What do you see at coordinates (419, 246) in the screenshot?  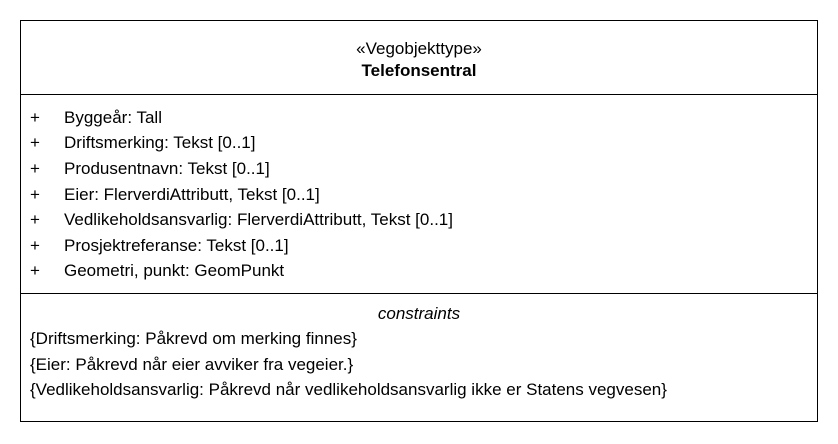 I see `attribute-row: + Prosjektreferanse: Tekst [0..1]` at bounding box center [419, 246].